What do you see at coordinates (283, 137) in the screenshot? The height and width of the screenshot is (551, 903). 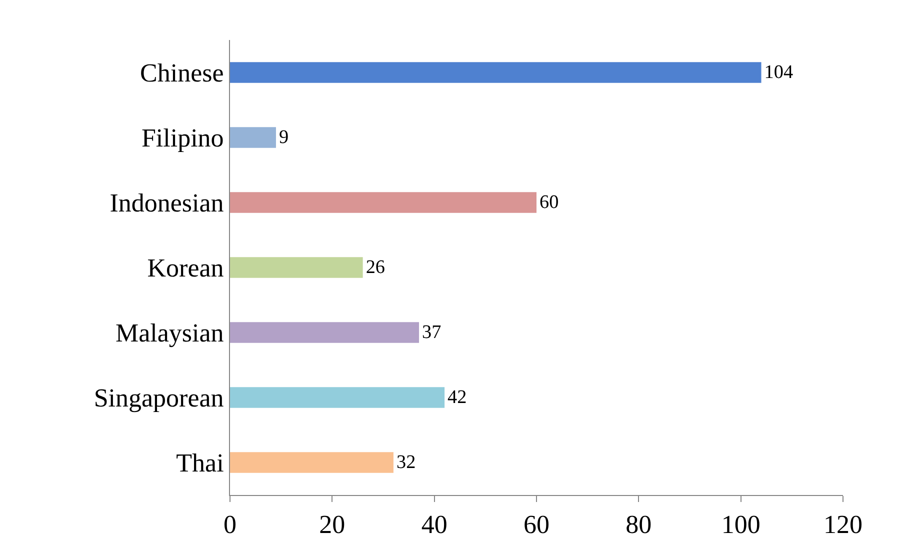 I see `data-label: 9` at bounding box center [283, 137].